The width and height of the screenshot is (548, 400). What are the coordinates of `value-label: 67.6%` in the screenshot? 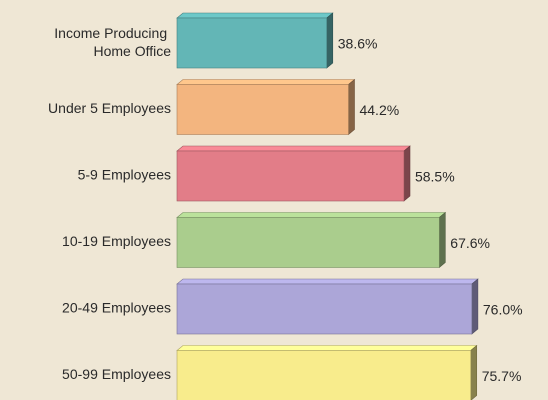 It's located at (470, 243).